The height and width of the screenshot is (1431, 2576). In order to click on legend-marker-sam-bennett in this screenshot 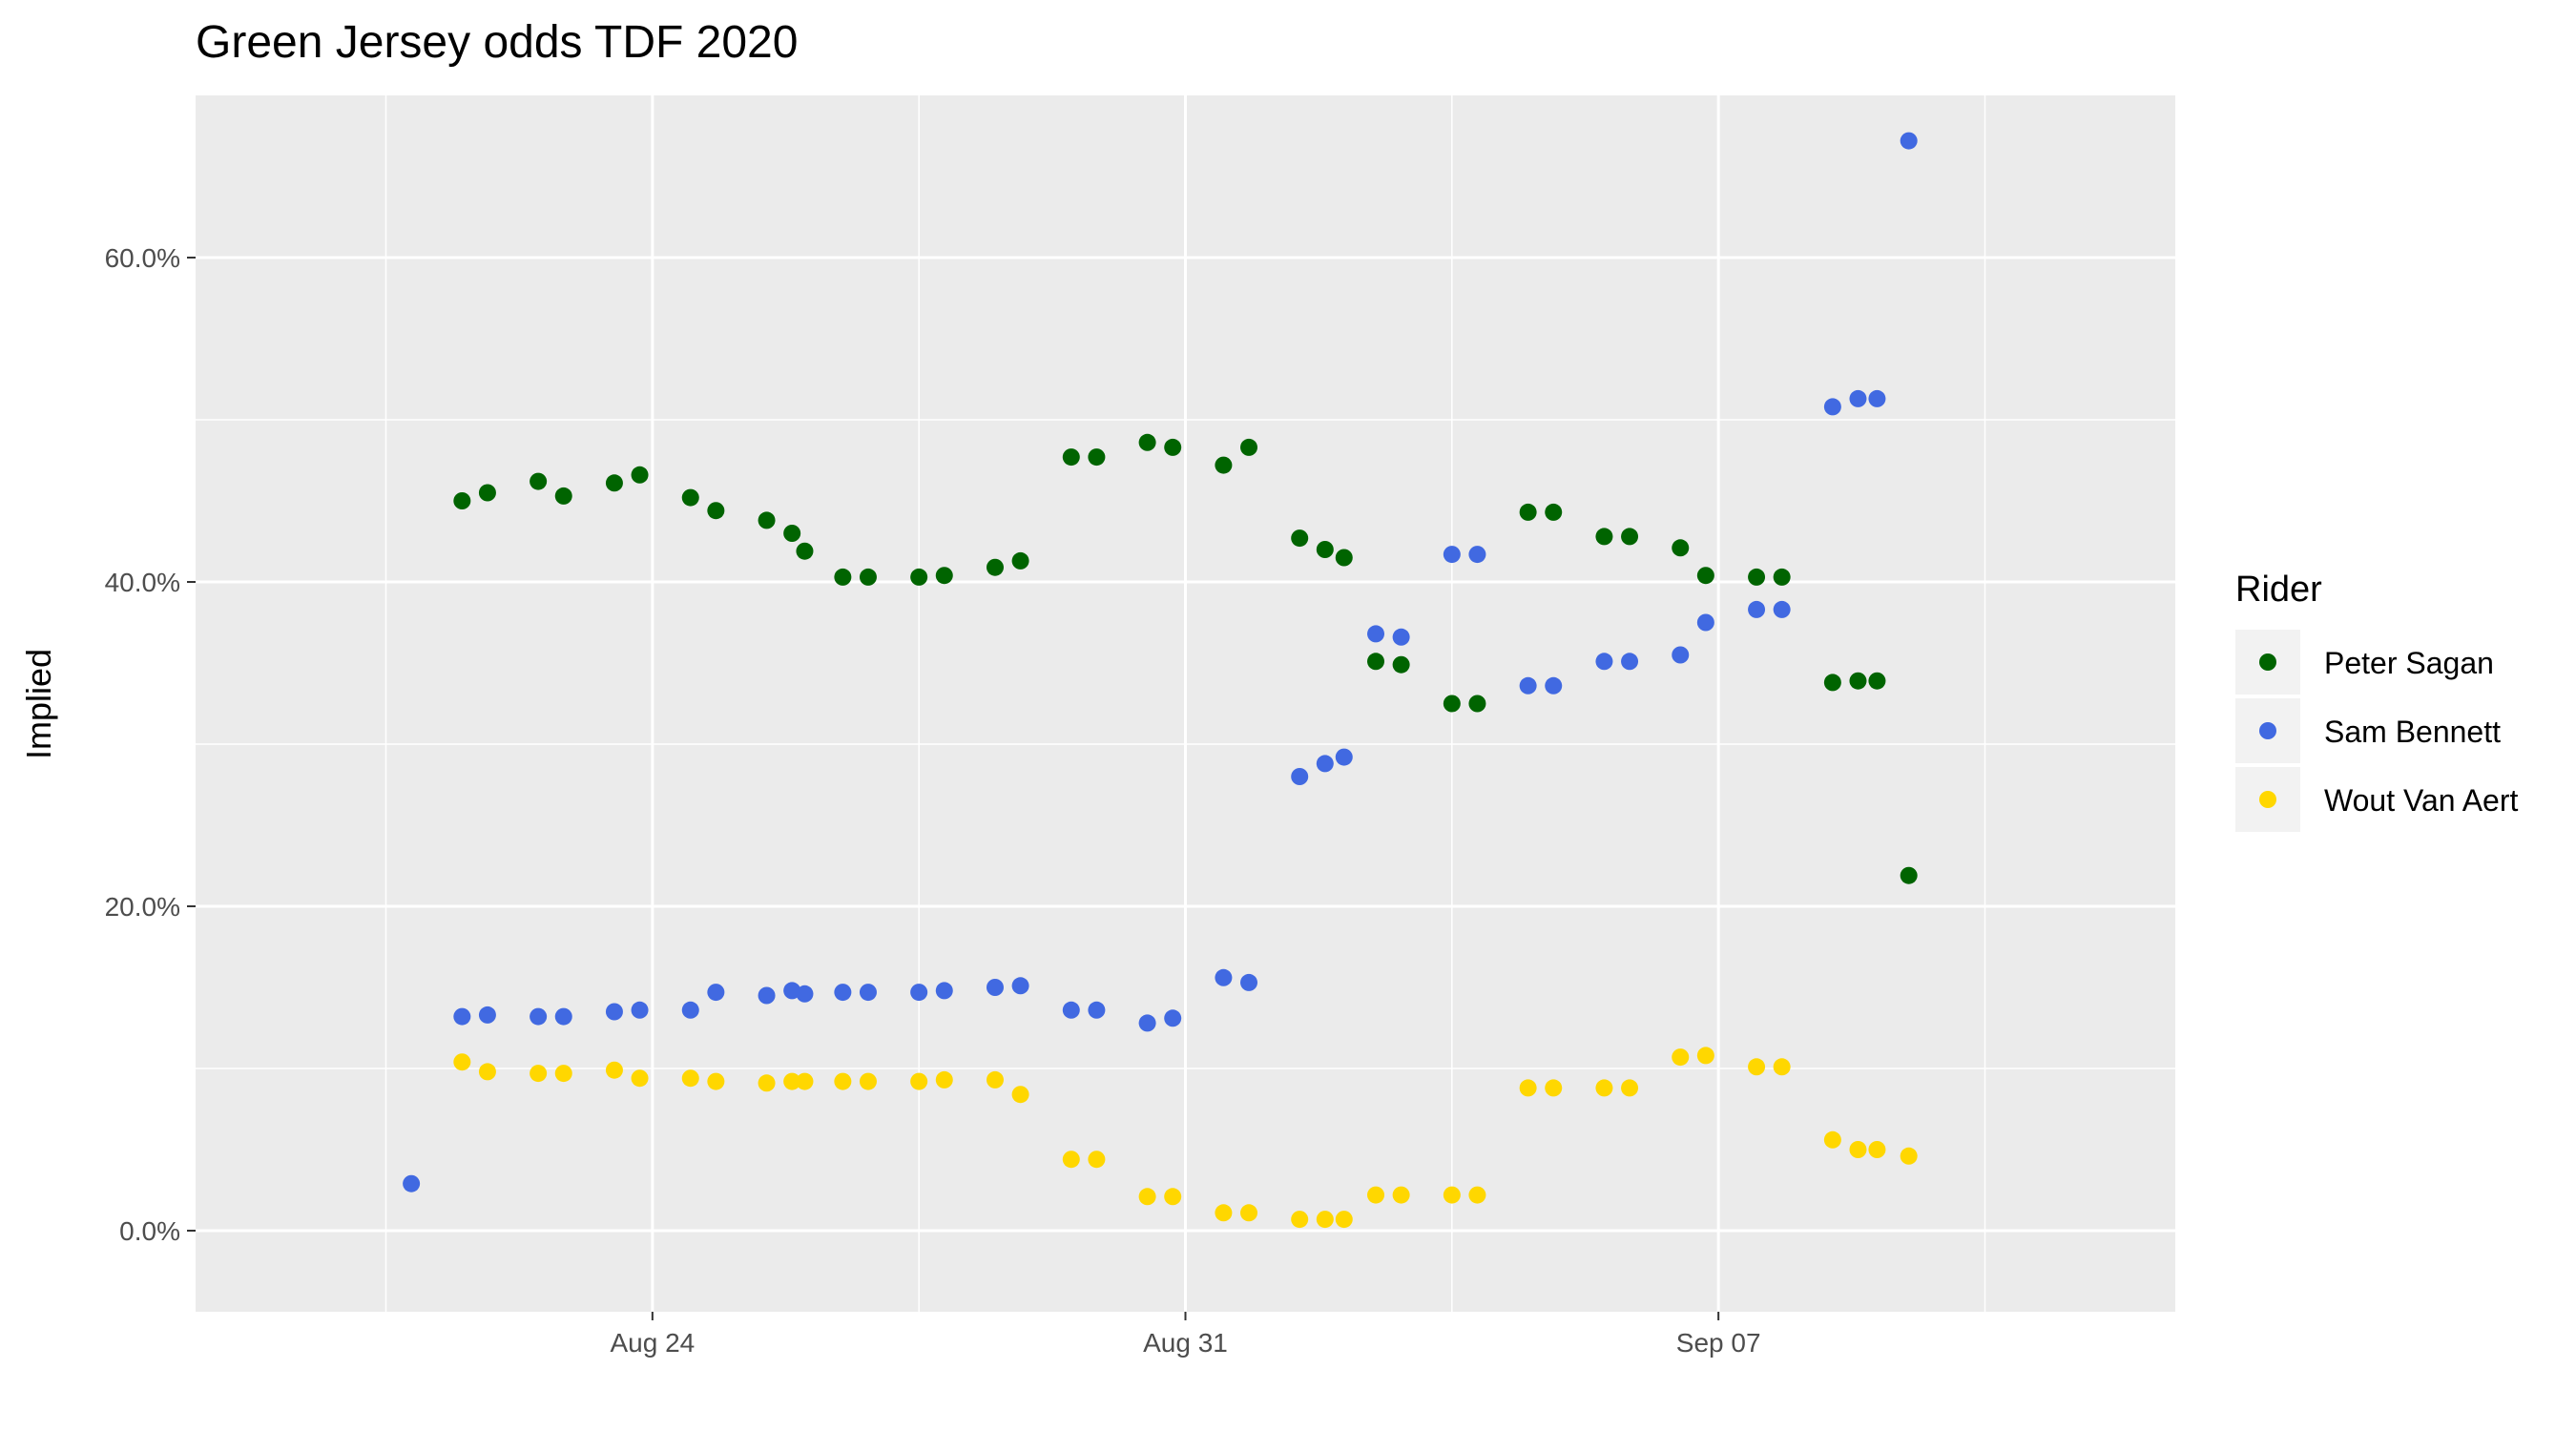, I will do `click(2267, 731)`.